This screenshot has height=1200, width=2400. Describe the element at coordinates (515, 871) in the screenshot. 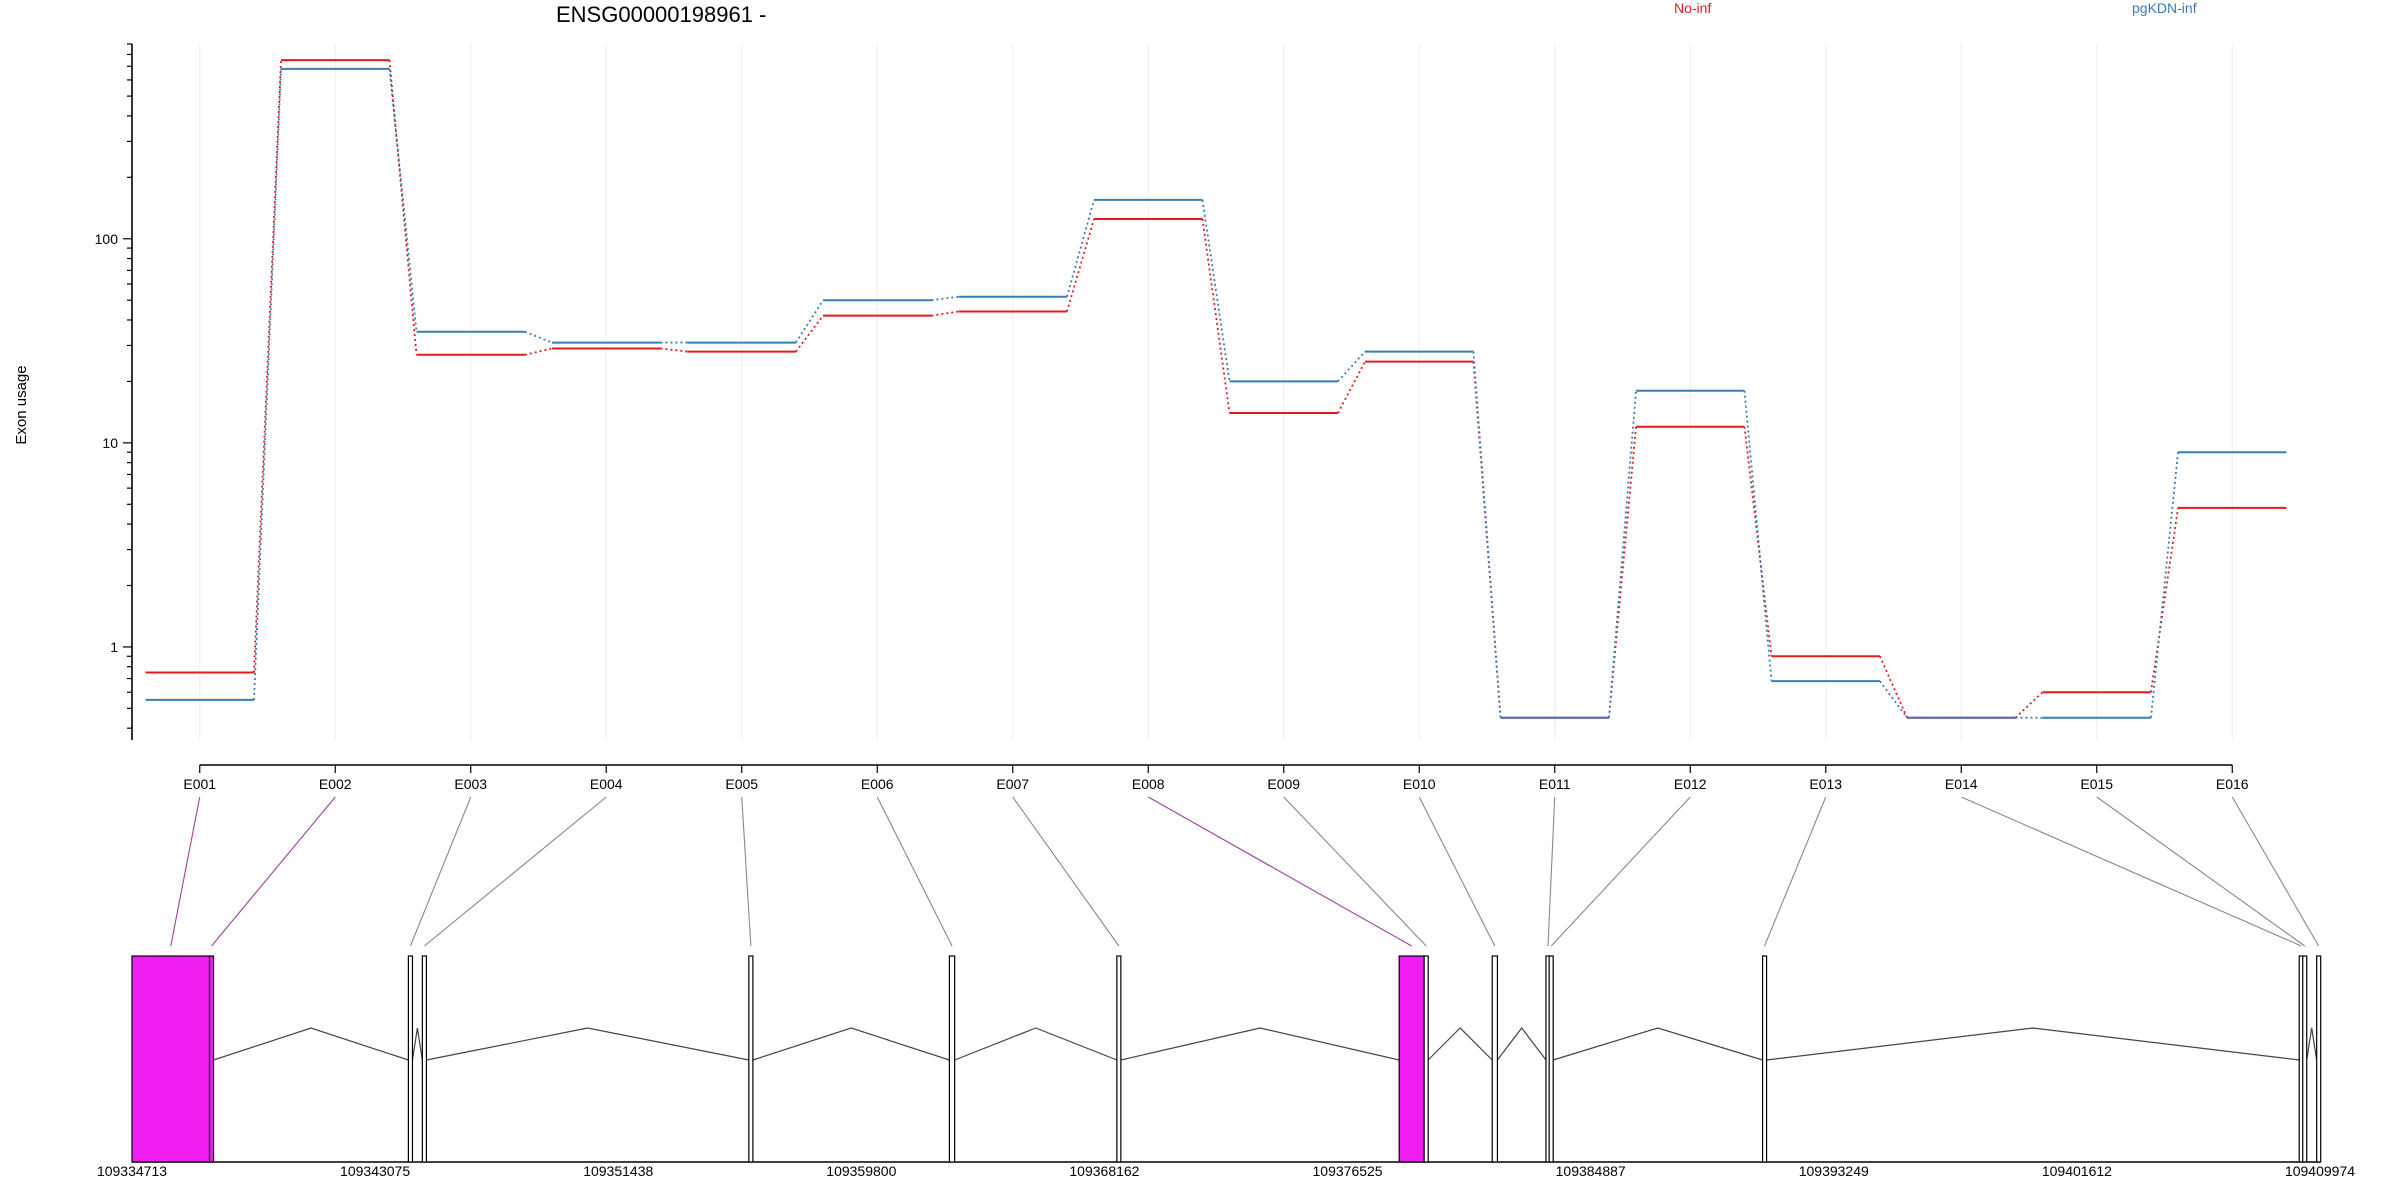

I see `connector-E004` at that location.